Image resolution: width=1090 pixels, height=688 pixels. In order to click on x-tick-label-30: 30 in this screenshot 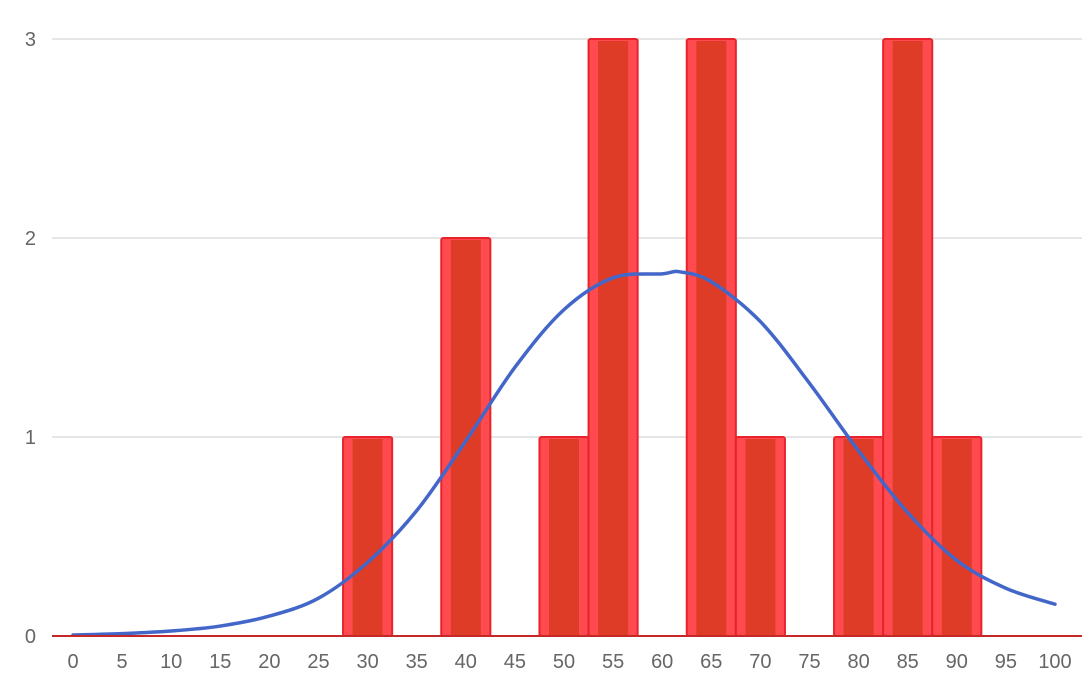, I will do `click(367, 662)`.